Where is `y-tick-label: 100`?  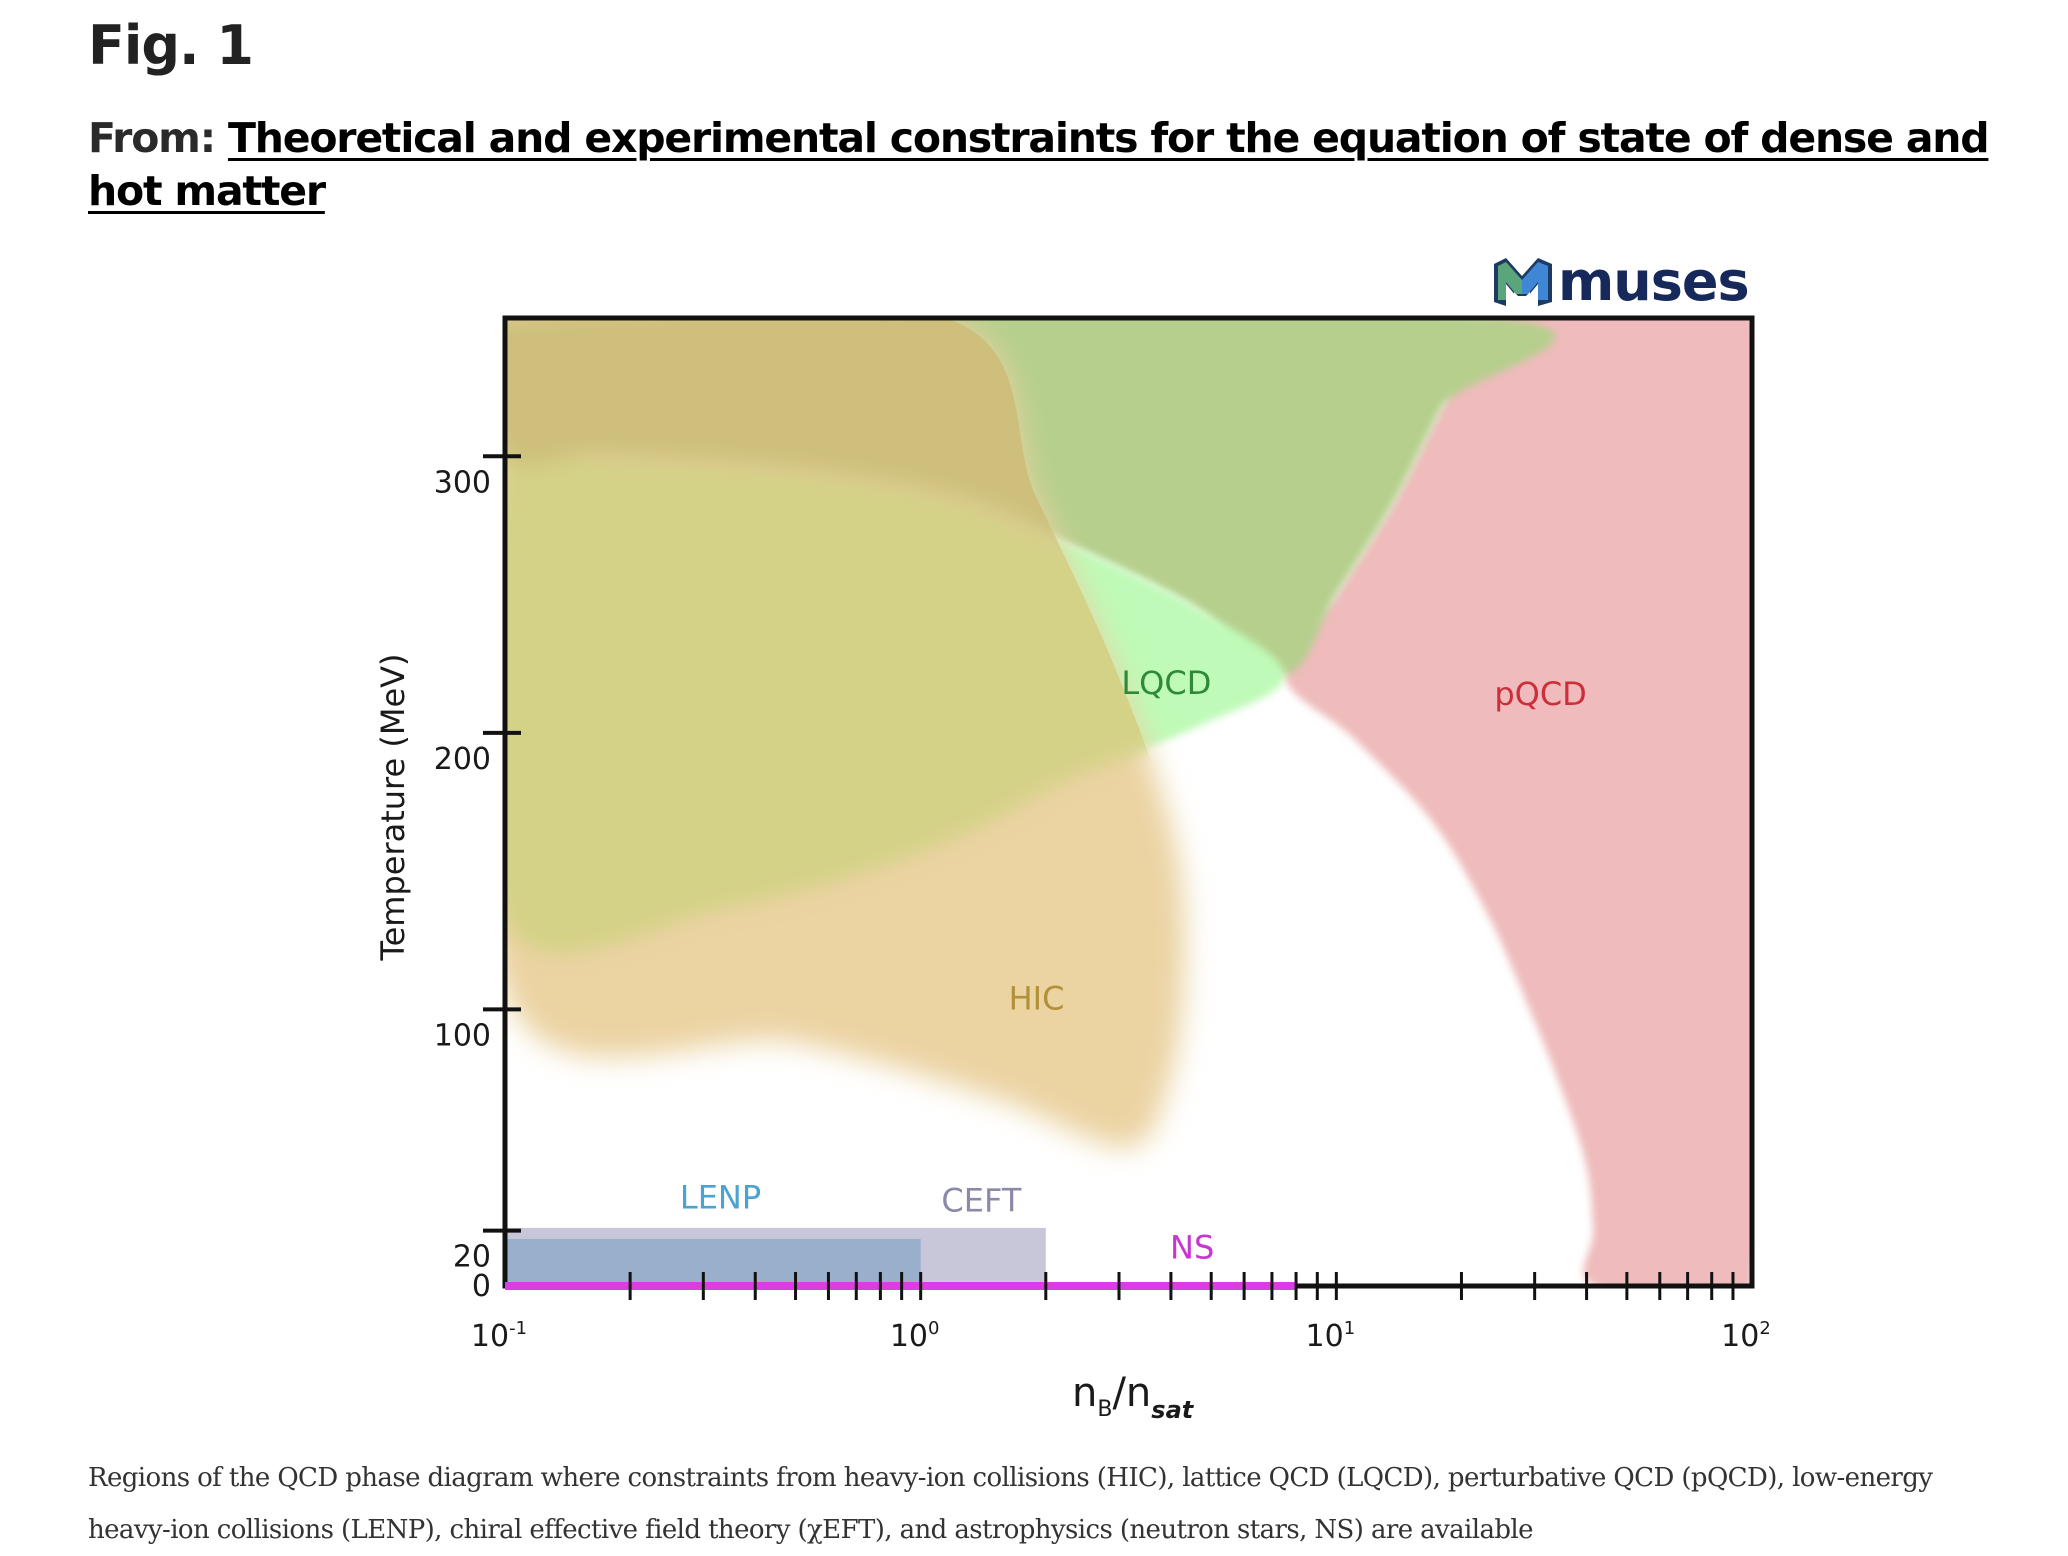 y-tick-label: 100 is located at coordinates (462, 1035).